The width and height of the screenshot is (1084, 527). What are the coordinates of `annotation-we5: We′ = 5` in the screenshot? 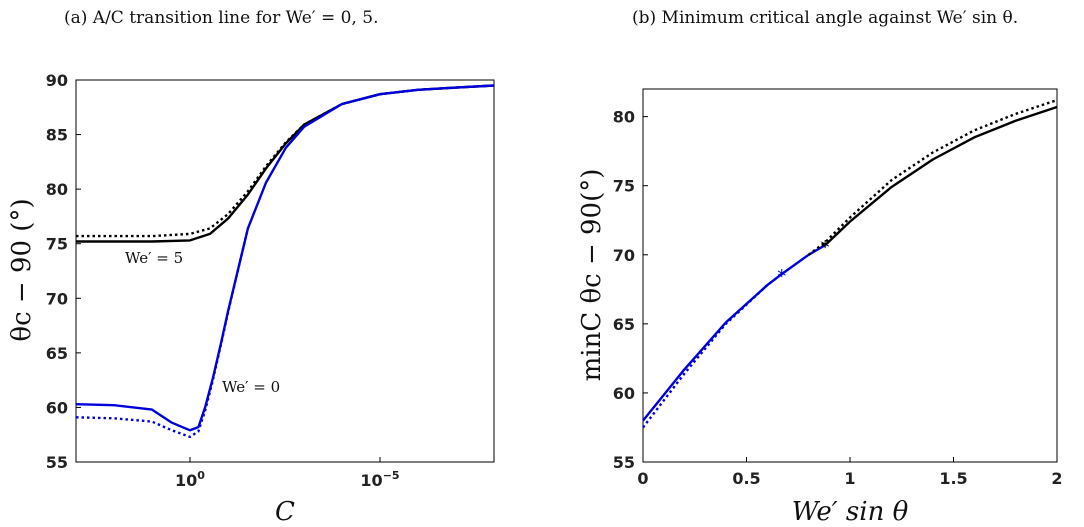 It's located at (154, 258).